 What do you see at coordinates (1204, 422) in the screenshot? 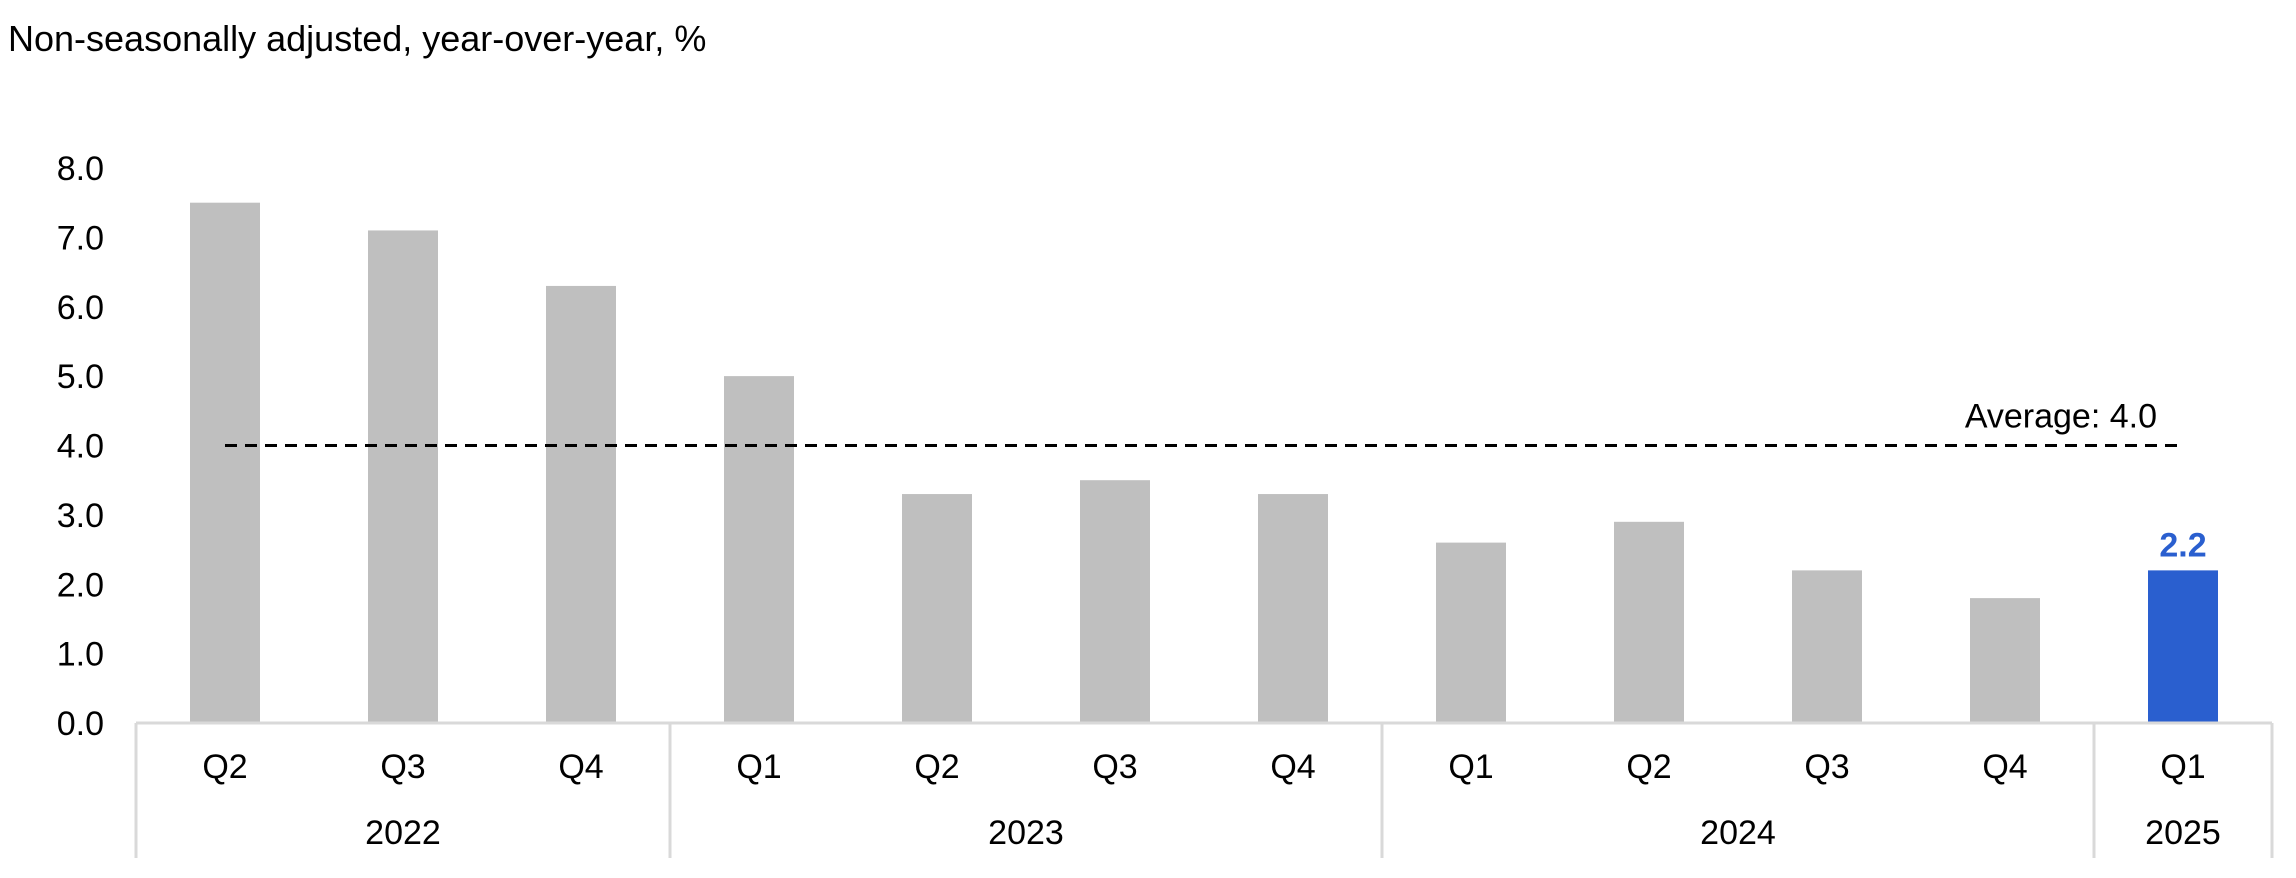
I see `average-line-group: Average: 4.0` at bounding box center [1204, 422].